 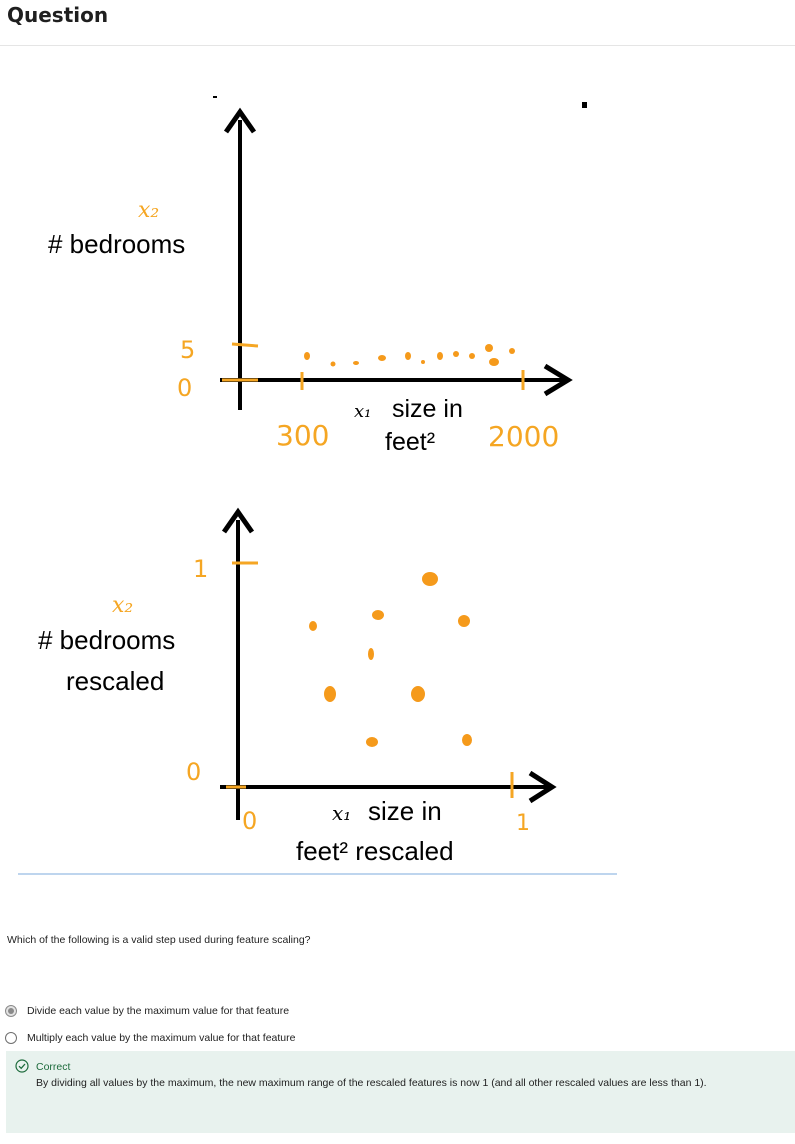 What do you see at coordinates (11, 1037) in the screenshot?
I see `radio-button` at bounding box center [11, 1037].